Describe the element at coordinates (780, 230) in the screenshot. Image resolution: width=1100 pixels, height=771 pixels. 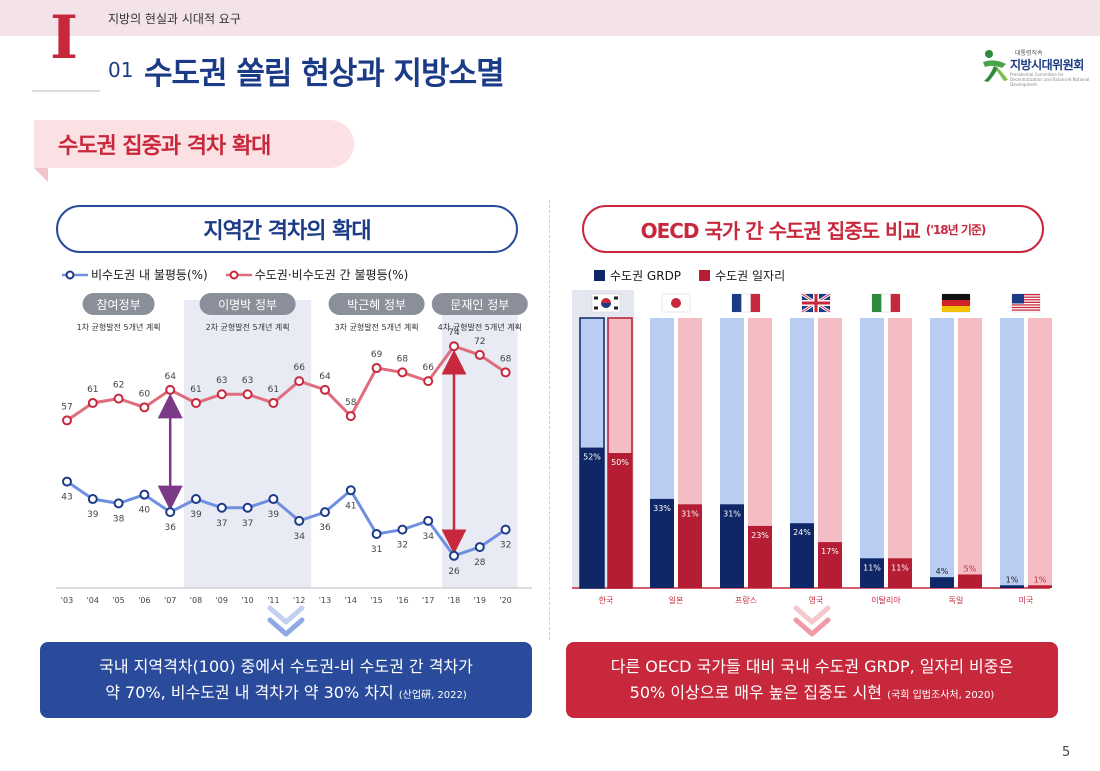
I see `right-panel-title-text: OECD 국가 간 수도권 집중도 비교` at that location.